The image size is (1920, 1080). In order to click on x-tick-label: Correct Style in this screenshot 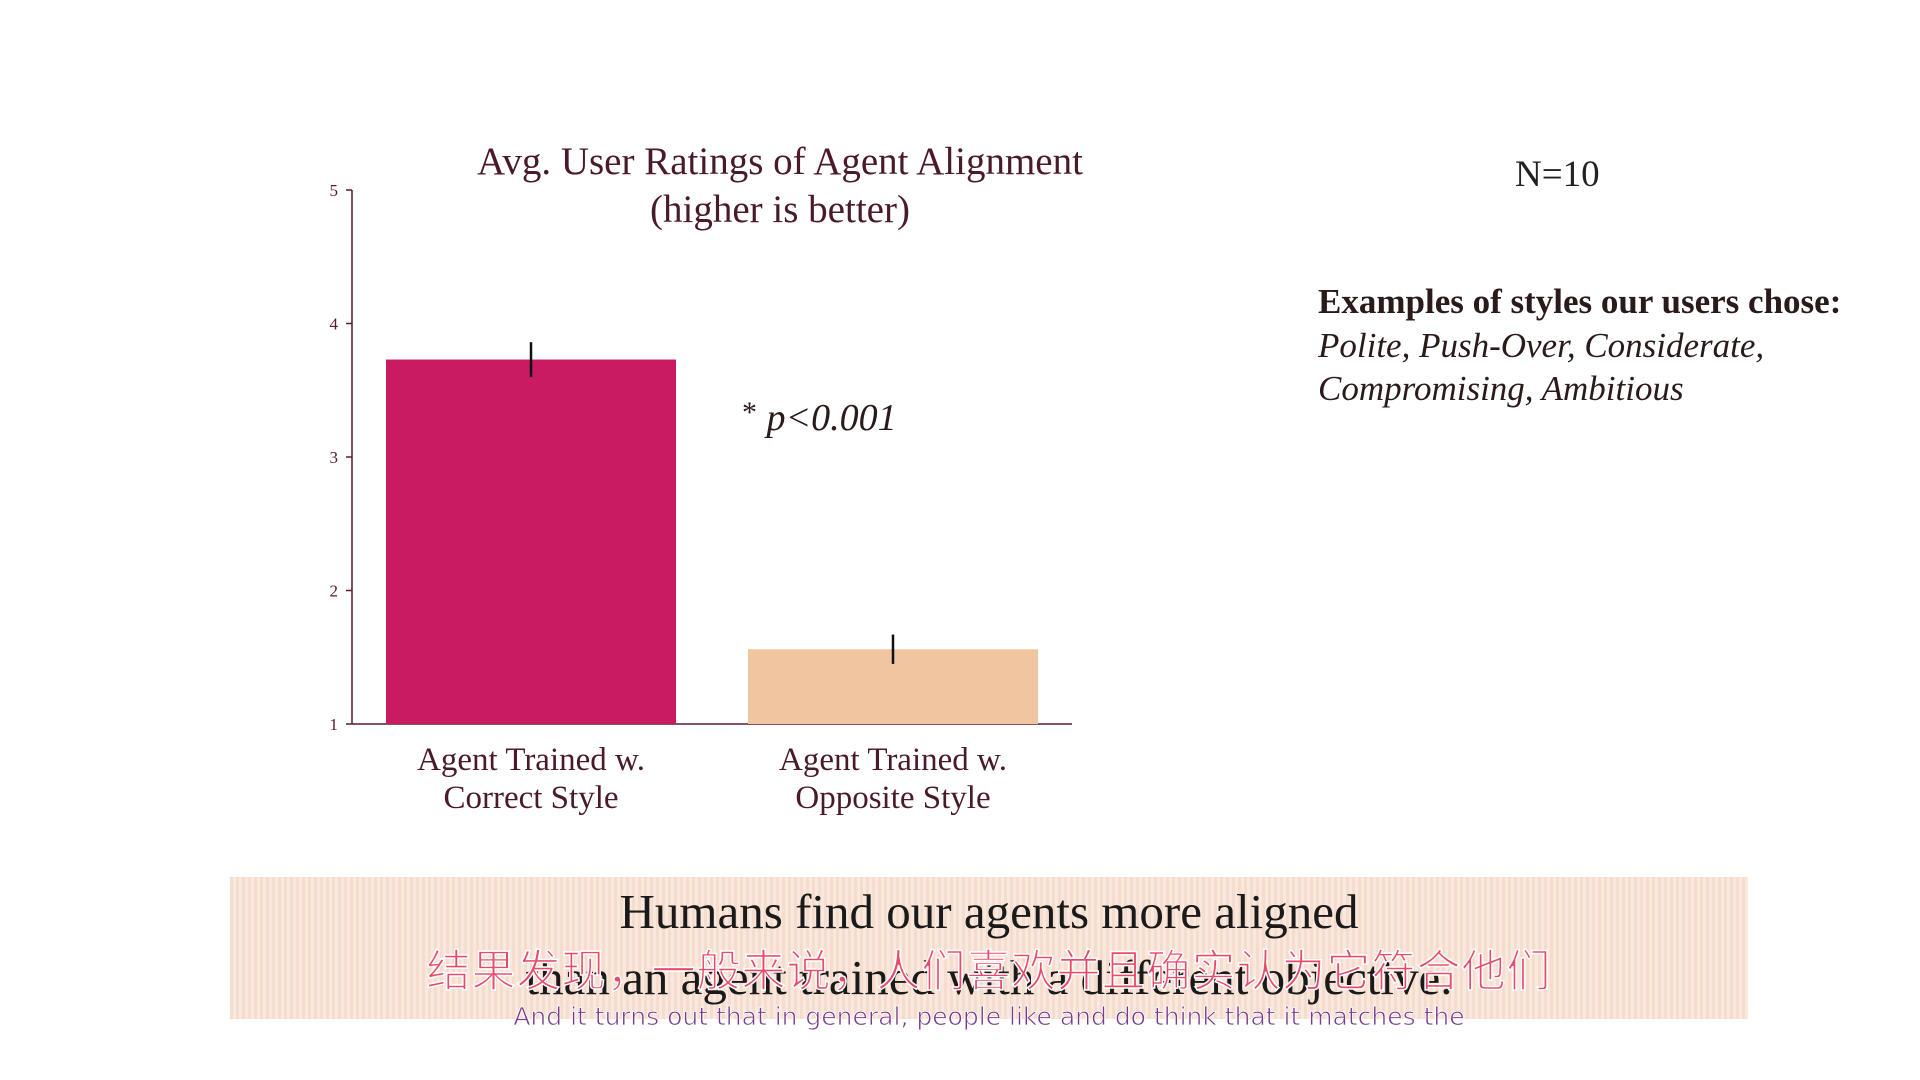, I will do `click(530, 798)`.